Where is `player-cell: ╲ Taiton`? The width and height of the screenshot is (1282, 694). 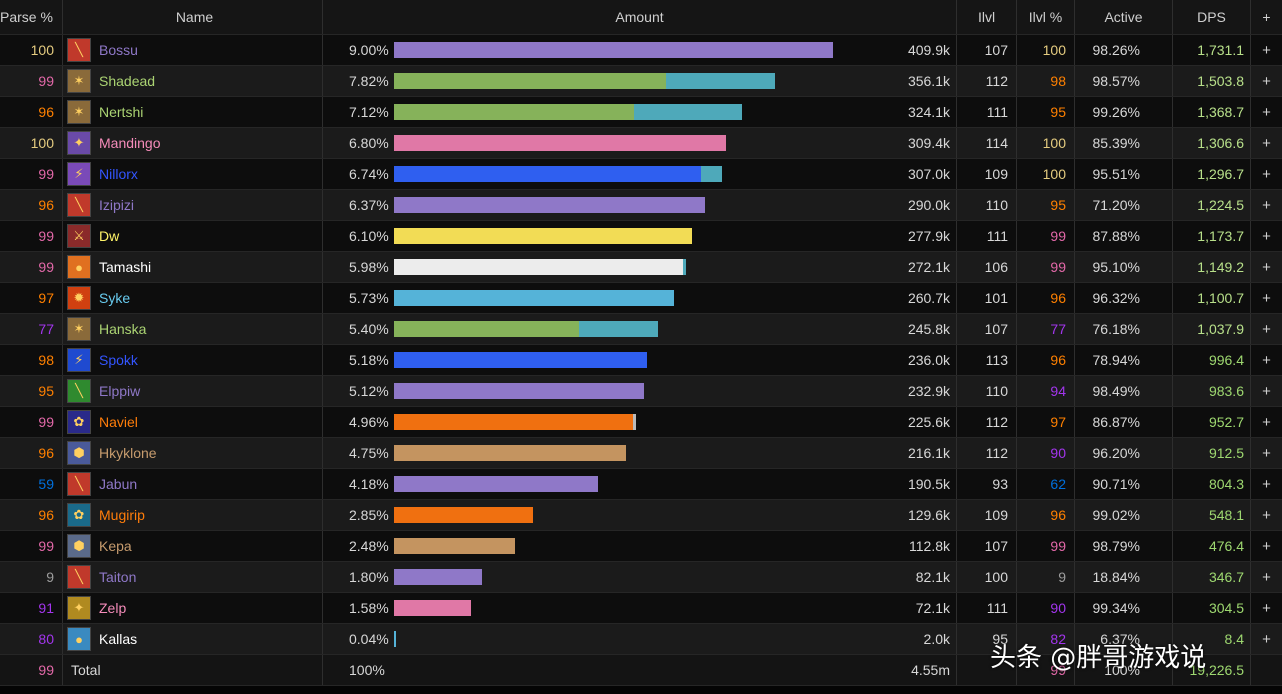 player-cell: ╲ Taiton is located at coordinates (193, 577).